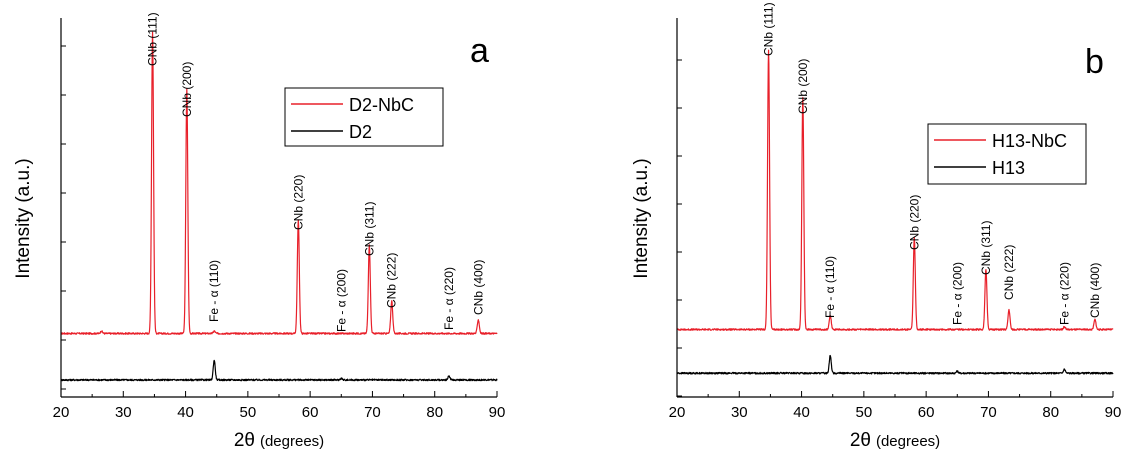 The width and height of the screenshot is (1140, 453). Describe the element at coordinates (479, 51) in the screenshot. I see `panel-letter: a` at that location.